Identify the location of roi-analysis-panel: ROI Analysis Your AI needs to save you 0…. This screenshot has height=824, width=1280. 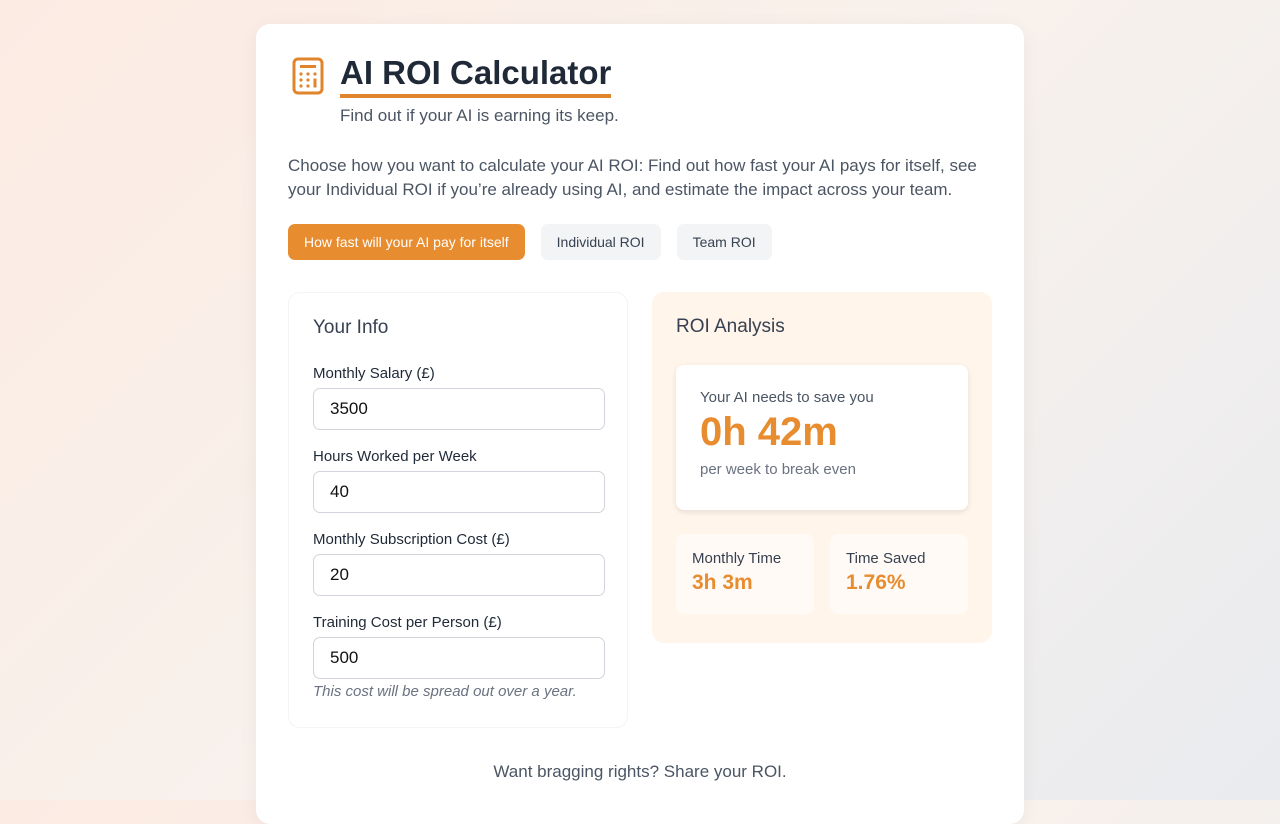
(822, 467).